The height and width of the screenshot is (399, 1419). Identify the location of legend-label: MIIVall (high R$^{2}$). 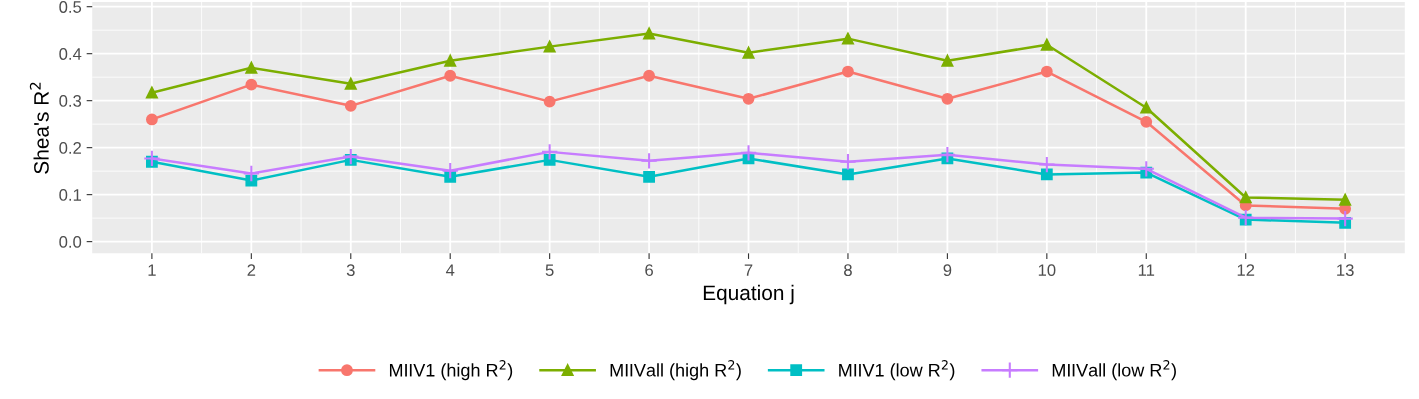
(675, 370).